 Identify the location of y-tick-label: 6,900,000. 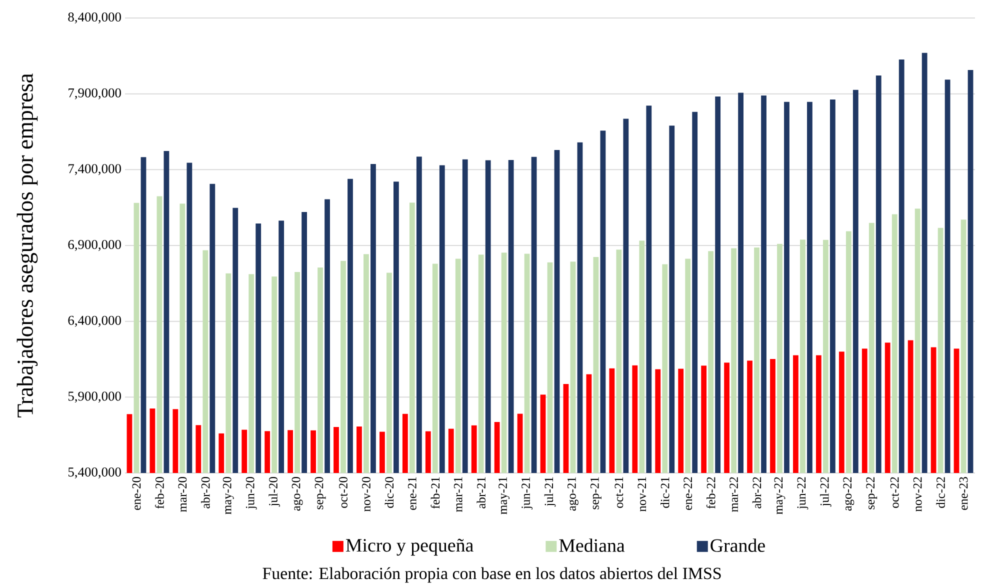
(94, 245).